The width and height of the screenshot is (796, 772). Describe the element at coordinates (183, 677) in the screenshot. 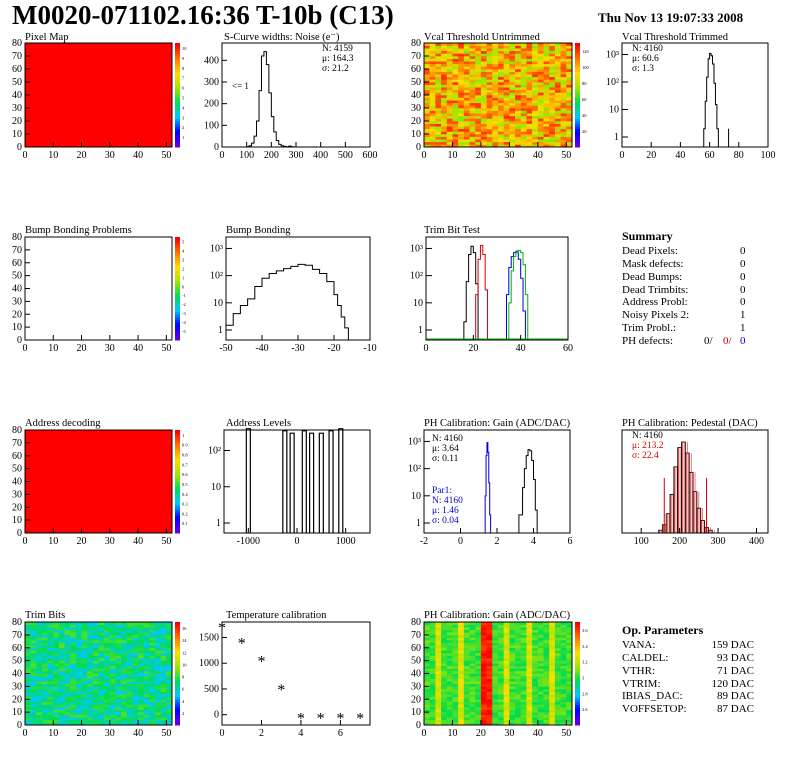

I see `colorbar-tick-label: 8` at that location.